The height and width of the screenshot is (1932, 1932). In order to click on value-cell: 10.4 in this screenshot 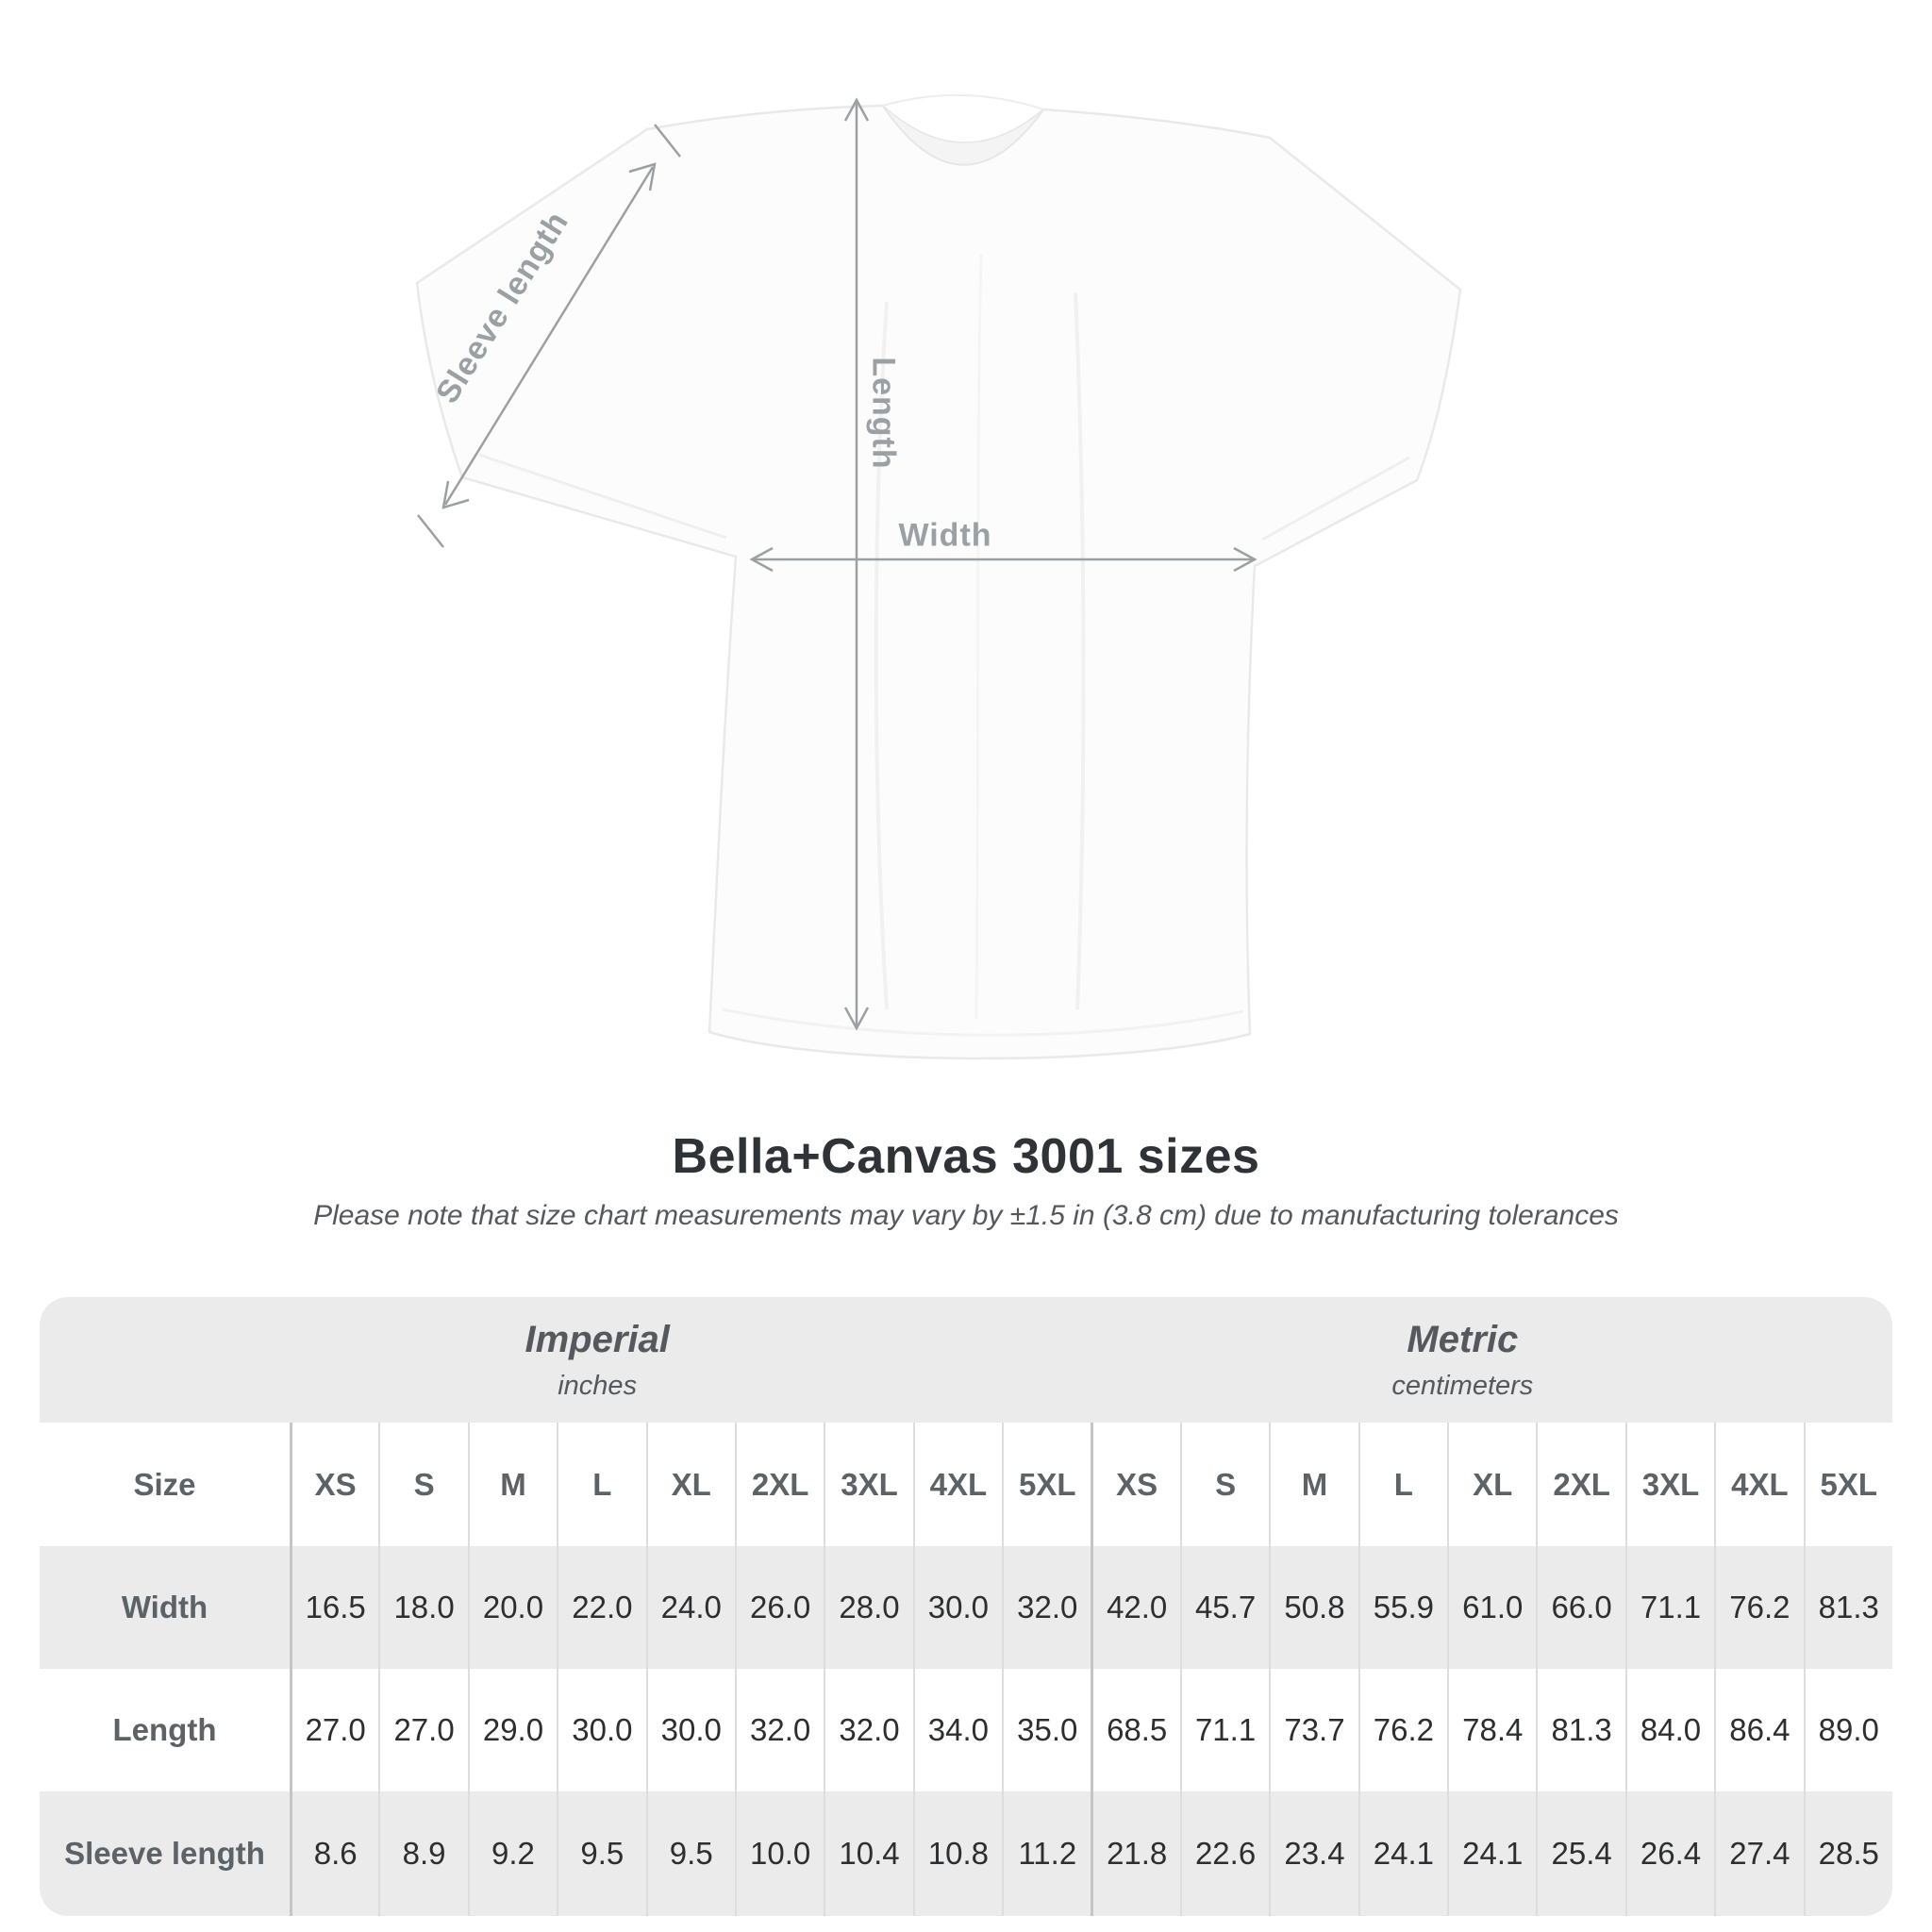, I will do `click(868, 1853)`.